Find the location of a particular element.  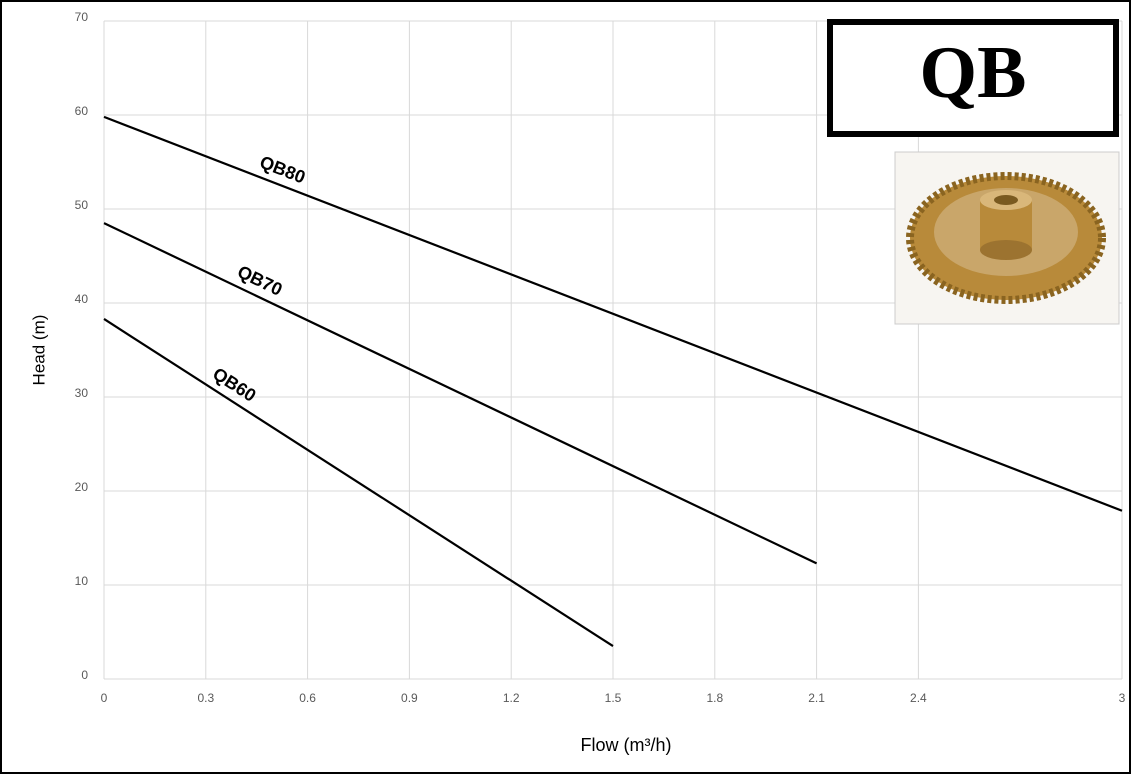

y-tick-label: 70 is located at coordinates (82, 17).